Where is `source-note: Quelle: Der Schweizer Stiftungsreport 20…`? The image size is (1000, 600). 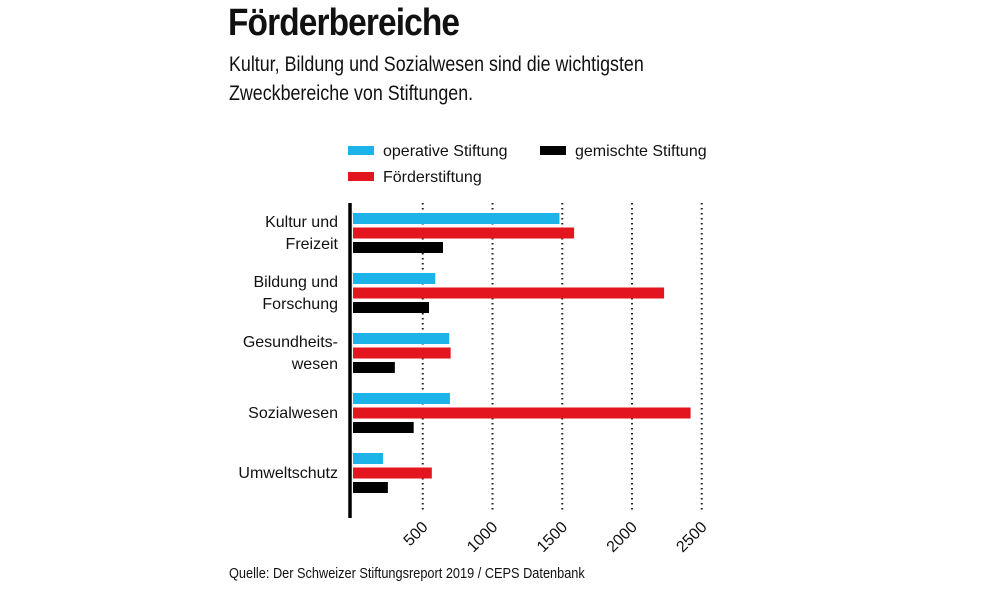
source-note: Quelle: Der Schweizer Stiftungsreport 20… is located at coordinates (407, 573).